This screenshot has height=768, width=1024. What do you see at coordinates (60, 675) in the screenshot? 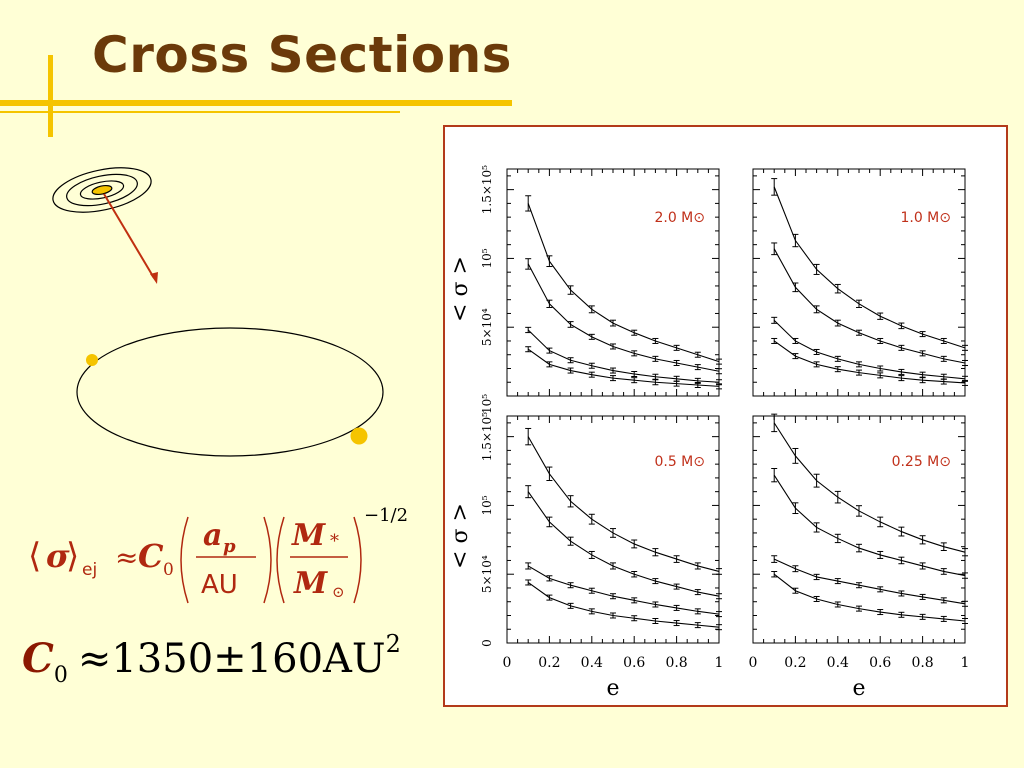
I see `c0-sub: 0` at bounding box center [60, 675].